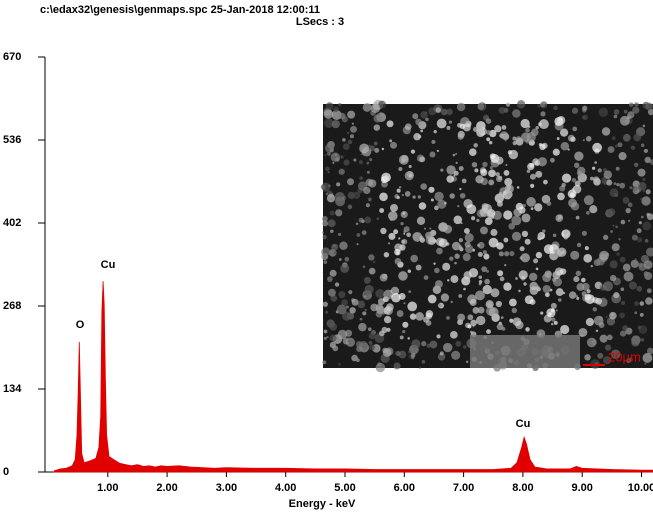  Describe the element at coordinates (463, 488) in the screenshot. I see `x-tick-label: 7.00` at that location.